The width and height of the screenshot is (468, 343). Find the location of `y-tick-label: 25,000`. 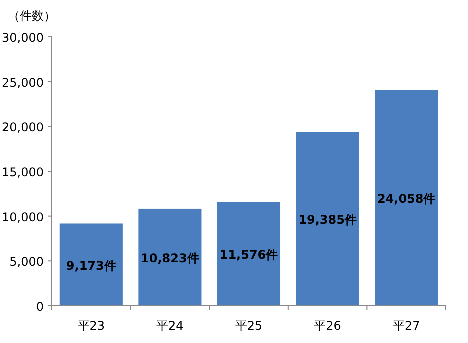

y-tick-label: 25,000 is located at coordinates (23, 83).